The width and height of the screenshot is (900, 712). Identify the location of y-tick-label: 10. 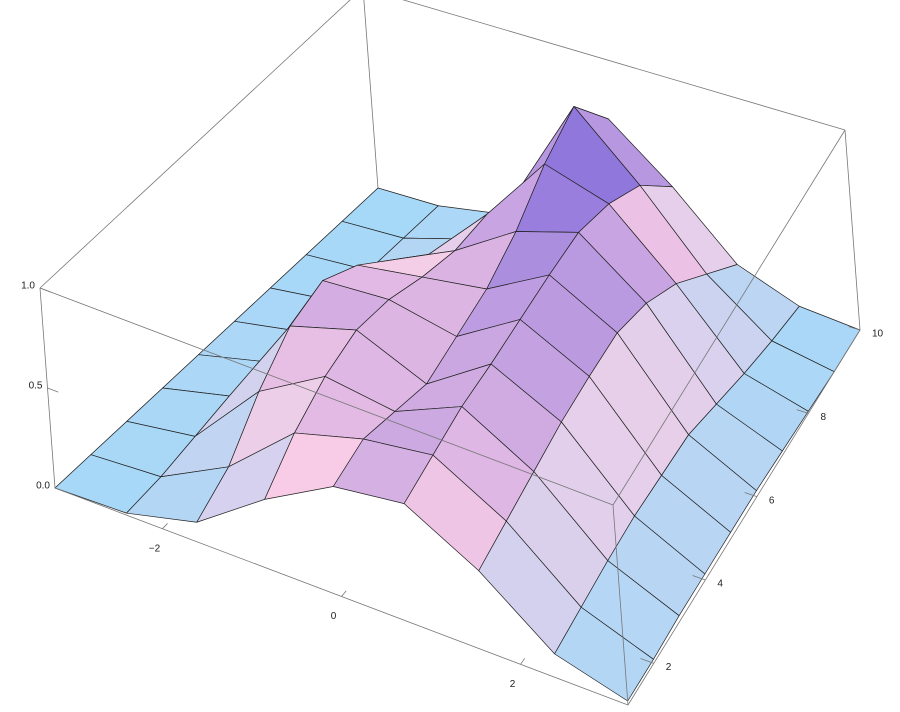
(878, 334).